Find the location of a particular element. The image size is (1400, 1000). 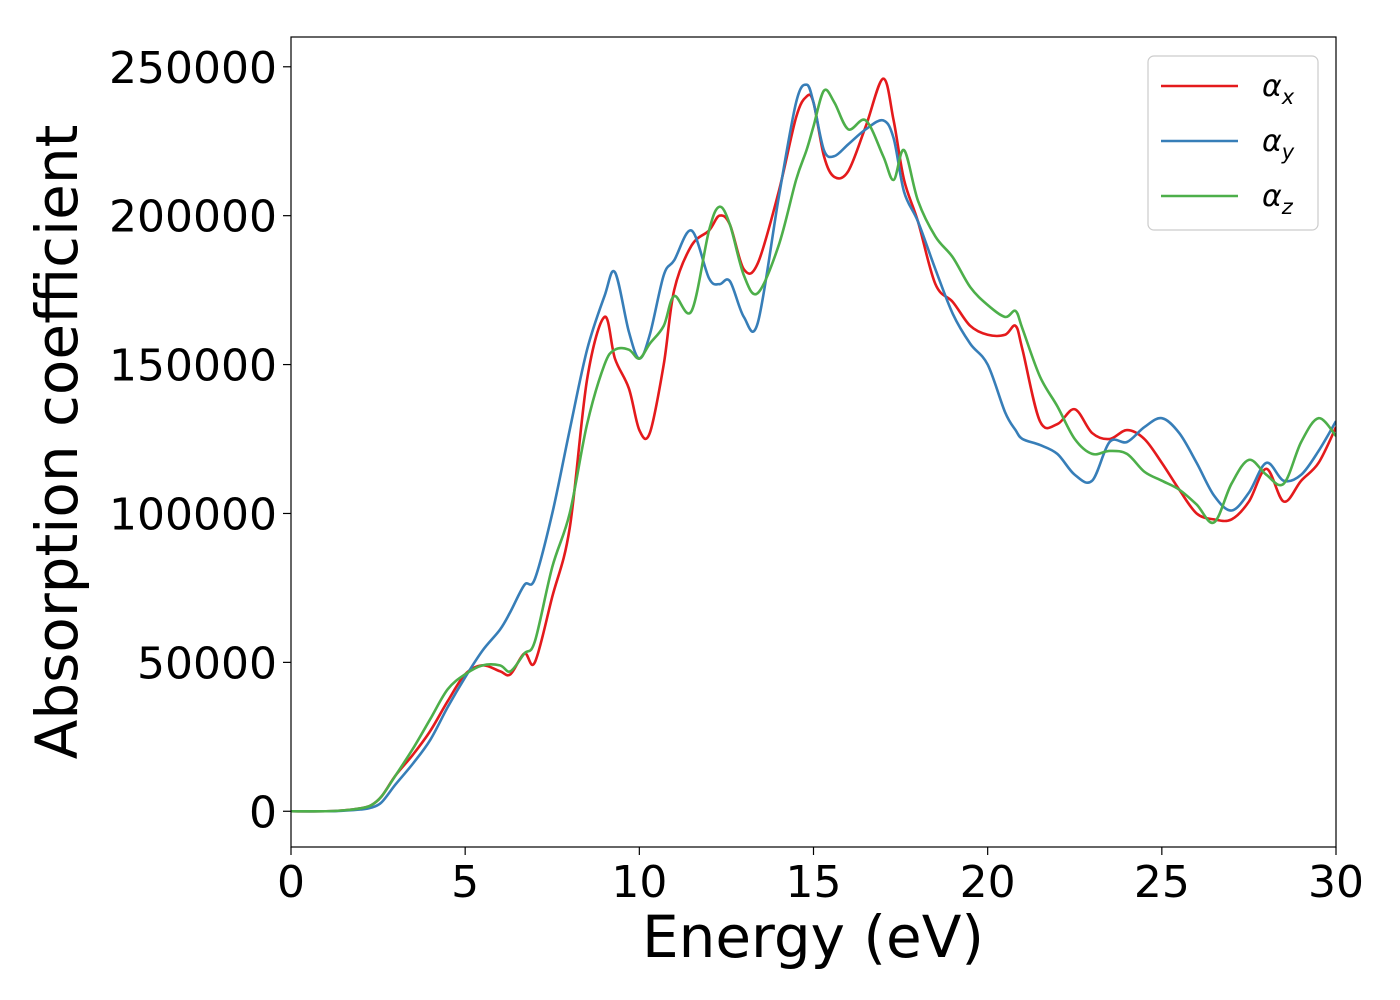

legend-label-z: αz is located at coordinates (1278, 199).